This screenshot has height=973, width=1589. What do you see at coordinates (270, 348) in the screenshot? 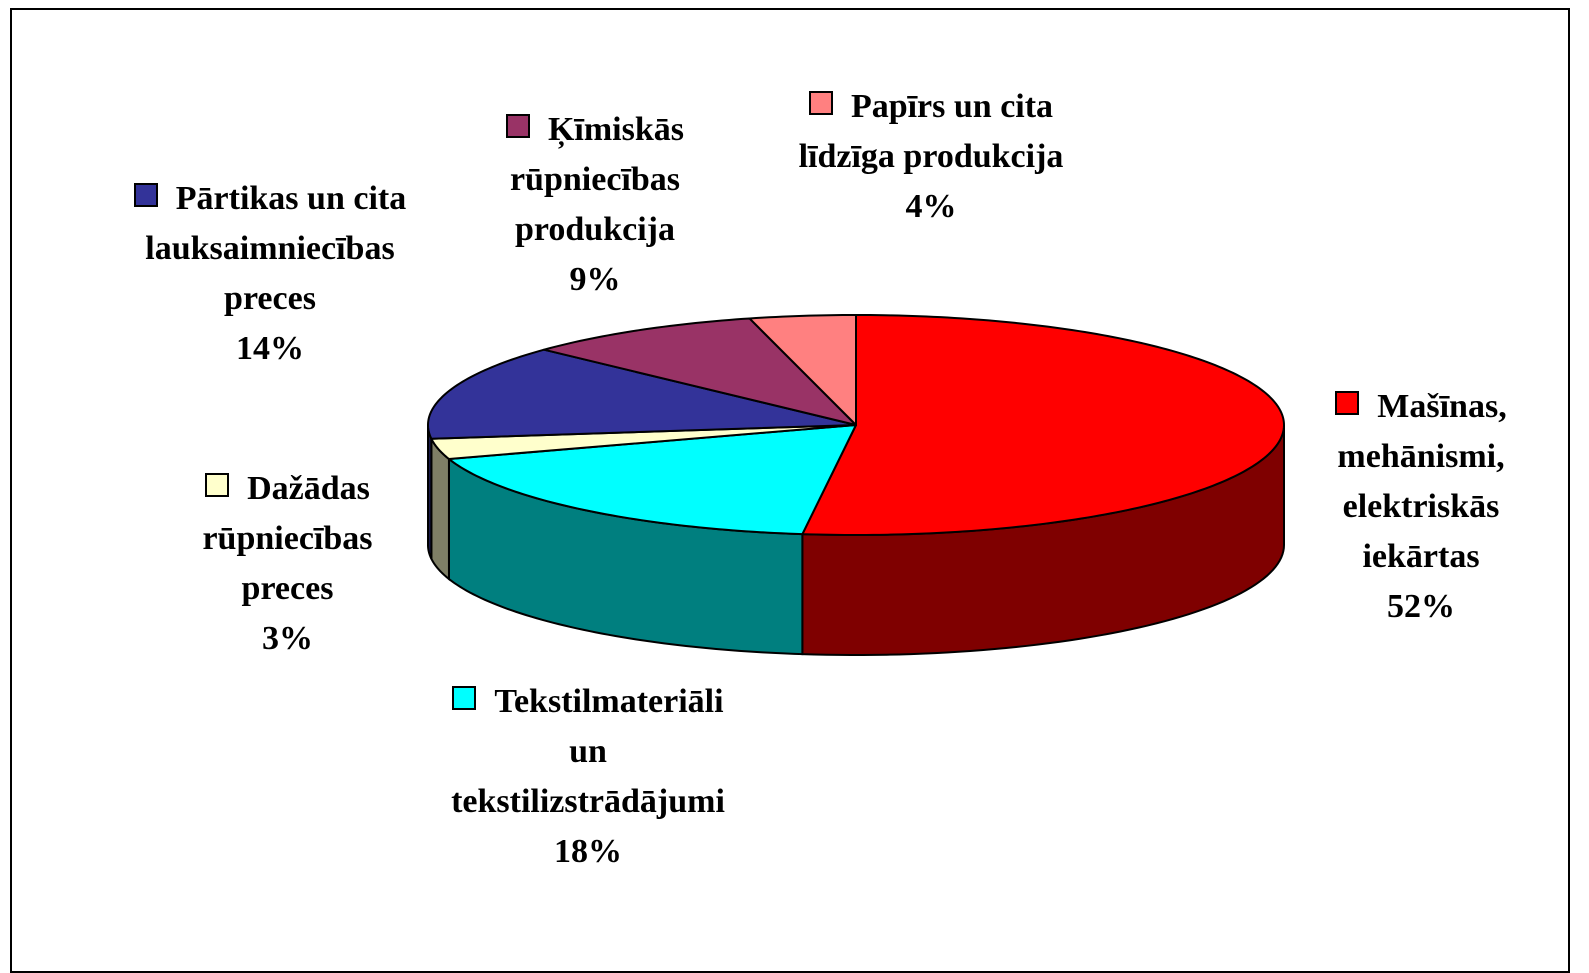
I see `value-label: 14%` at bounding box center [270, 348].